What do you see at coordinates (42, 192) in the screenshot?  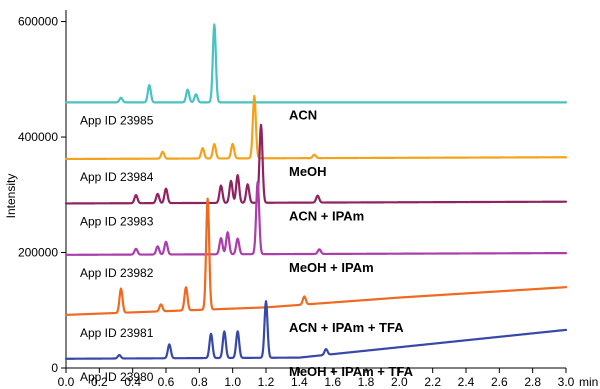 I see `y-axis: 0 200000 400000 600000` at bounding box center [42, 192].